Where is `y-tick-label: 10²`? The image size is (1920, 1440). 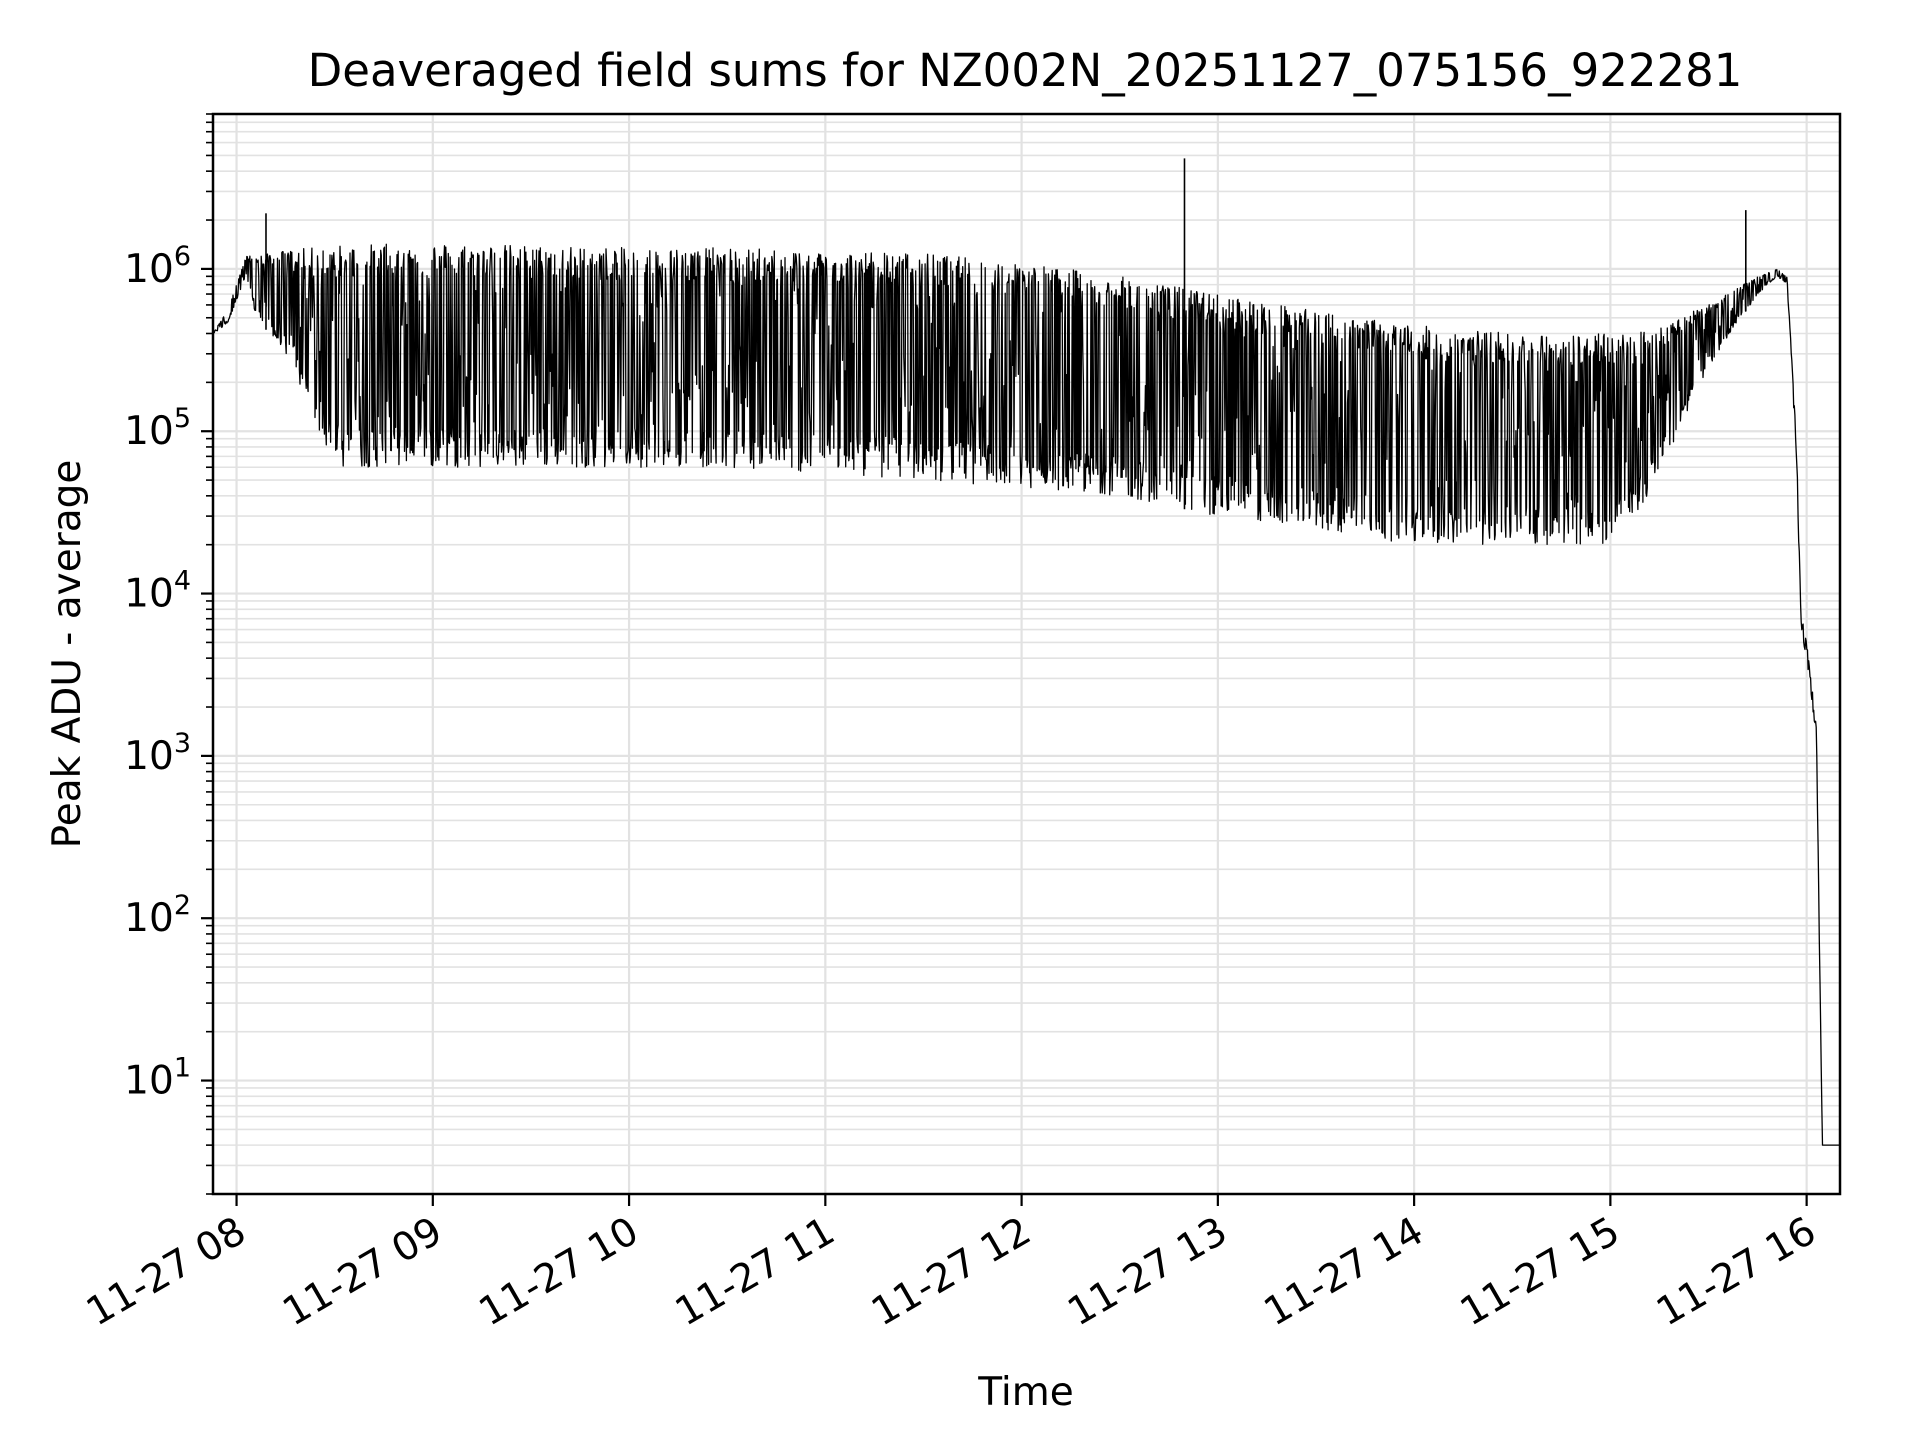
y-tick-label: 10² is located at coordinates (157, 915).